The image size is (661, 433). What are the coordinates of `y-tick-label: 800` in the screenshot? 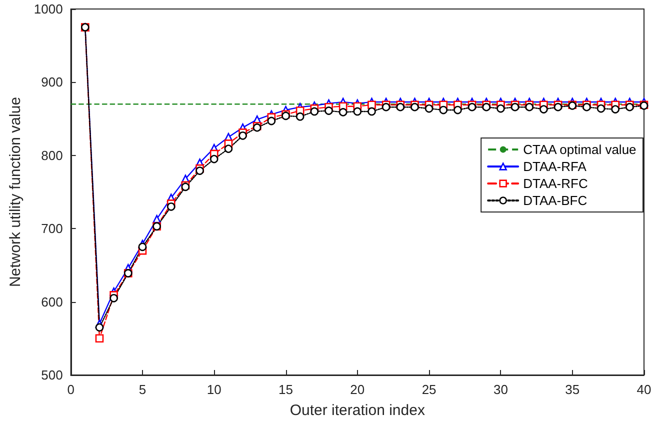 It's located at (52, 155).